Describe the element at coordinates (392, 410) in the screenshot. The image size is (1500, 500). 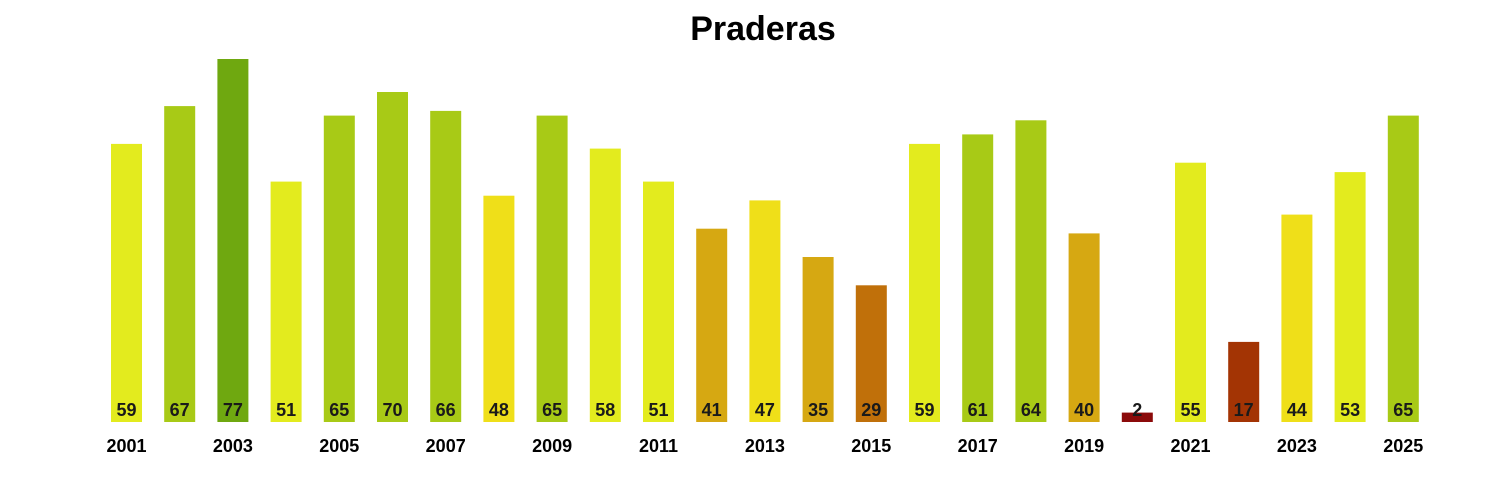
I see `data-label-2006: 70` at that location.